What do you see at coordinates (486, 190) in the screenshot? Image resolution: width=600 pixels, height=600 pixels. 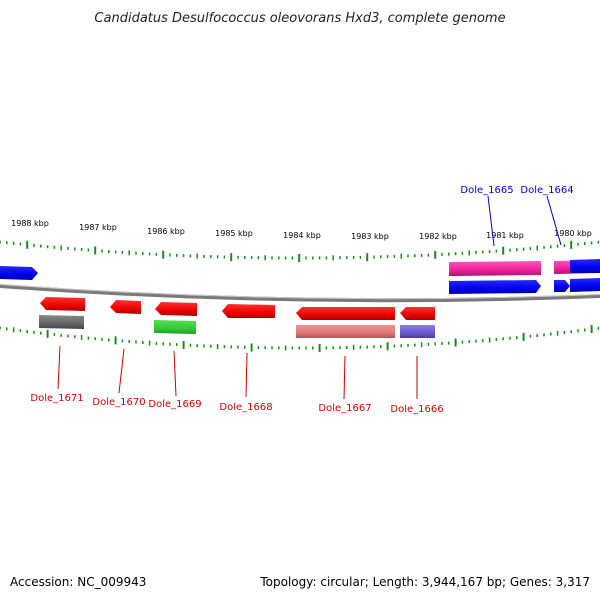 I see `label-dole-1665: Dole_1665` at bounding box center [486, 190].